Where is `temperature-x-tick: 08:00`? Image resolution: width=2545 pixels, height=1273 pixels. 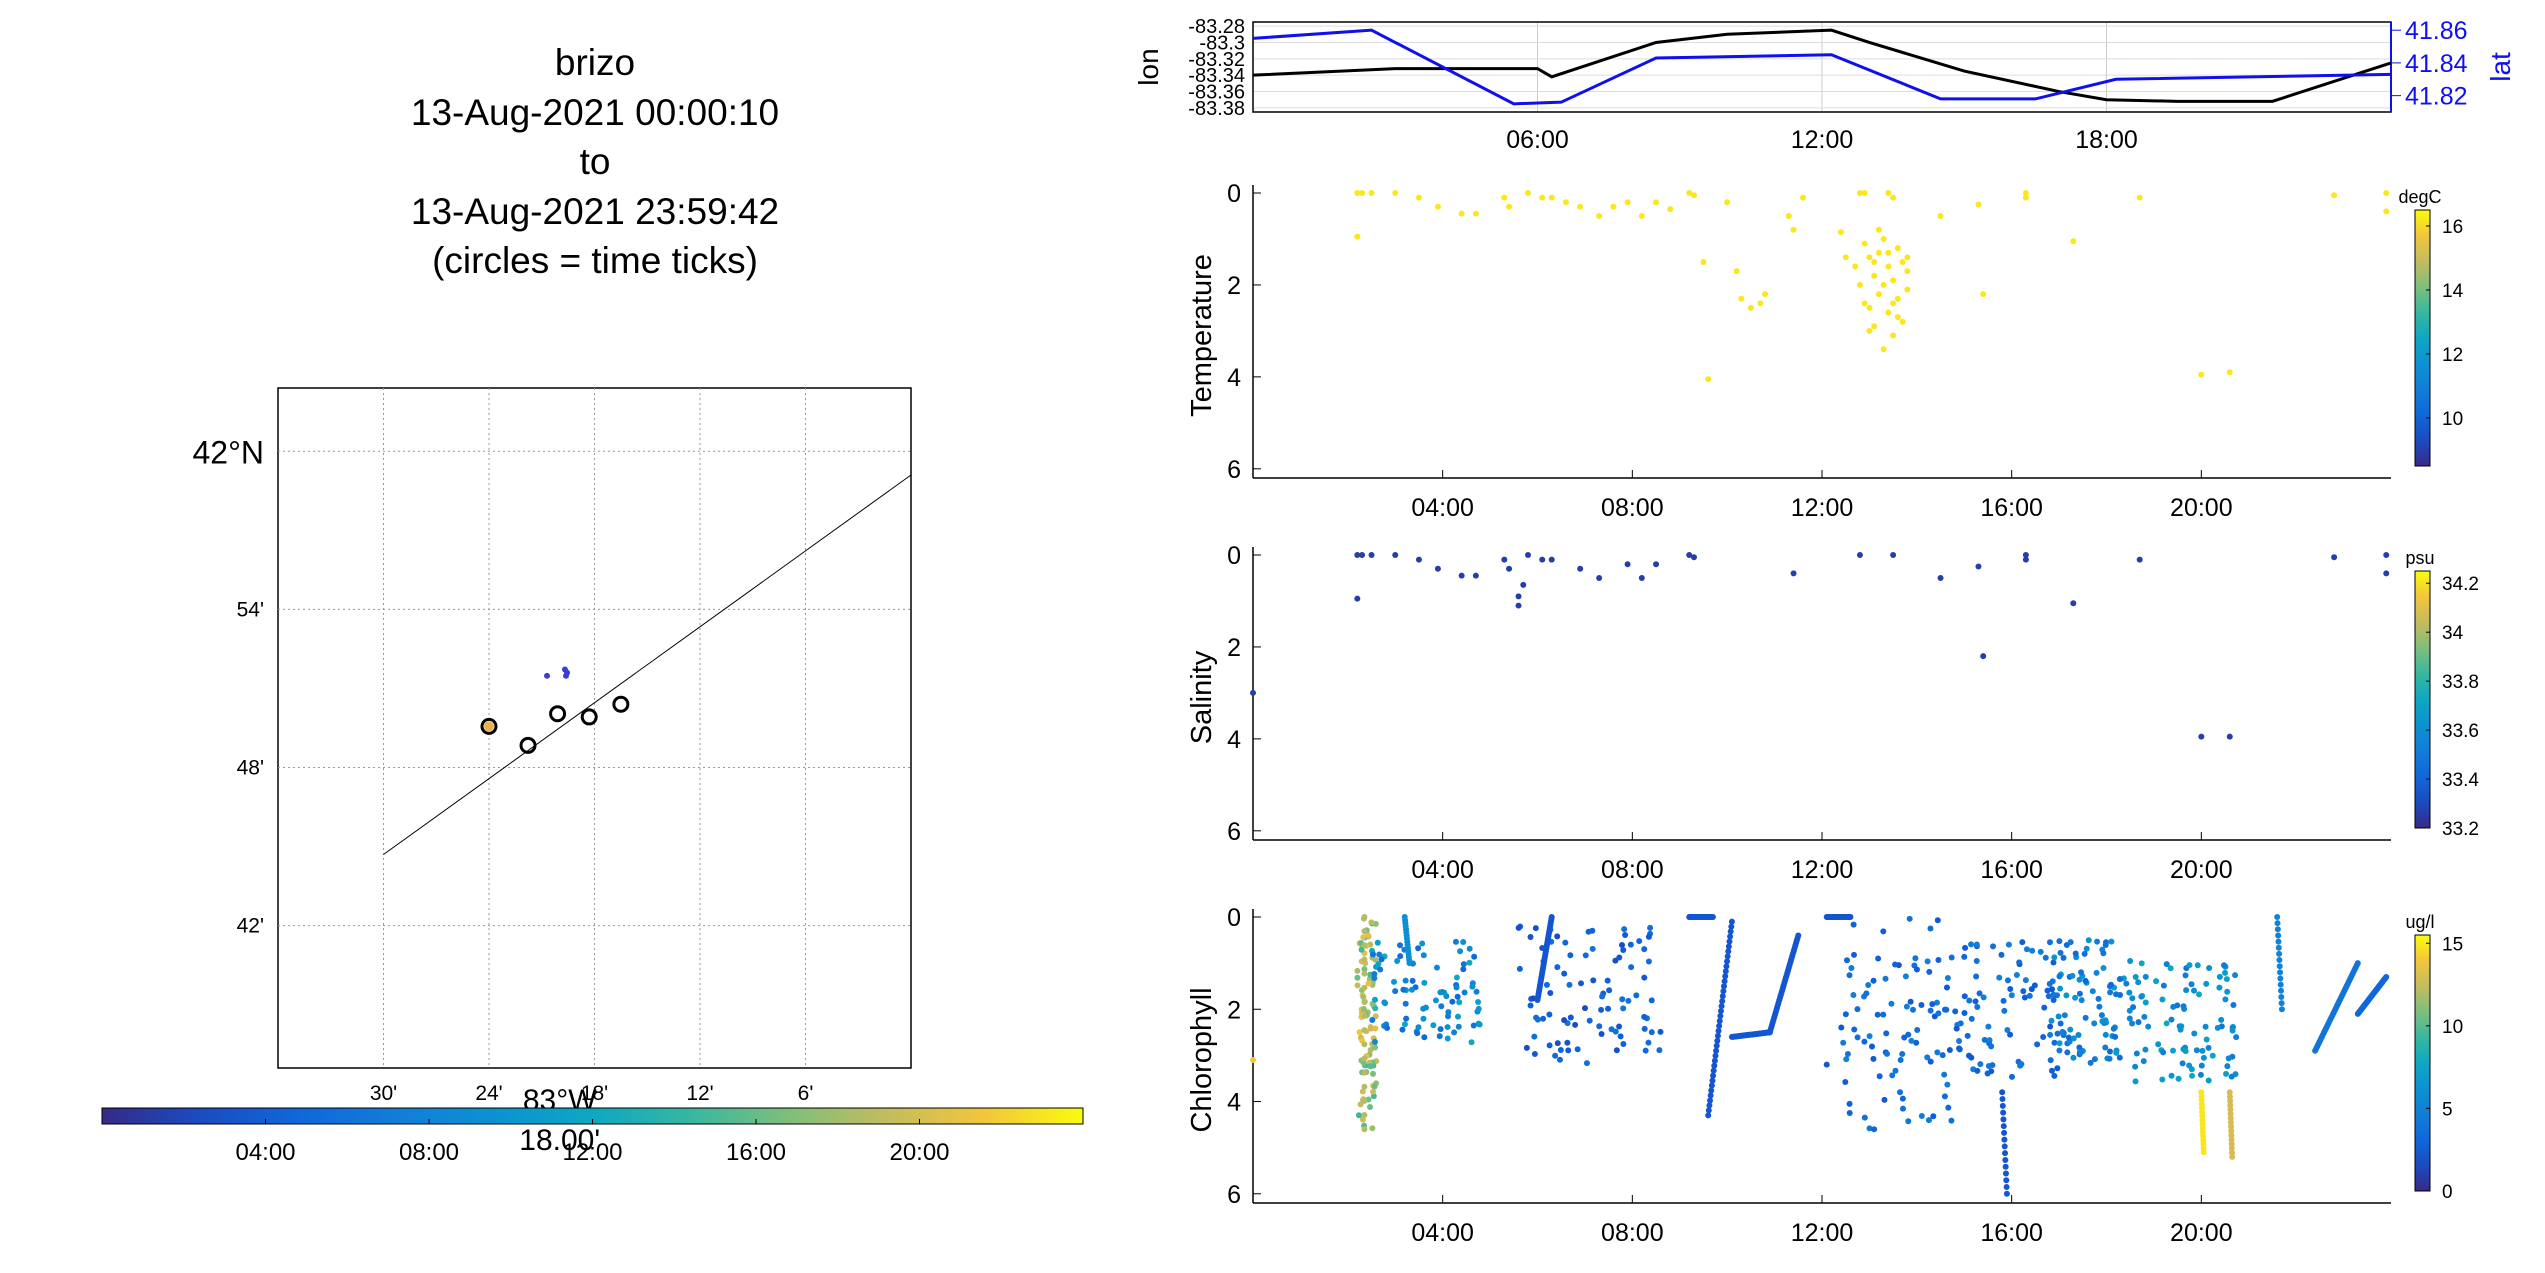 temperature-x-tick: 08:00 is located at coordinates (1632, 508).